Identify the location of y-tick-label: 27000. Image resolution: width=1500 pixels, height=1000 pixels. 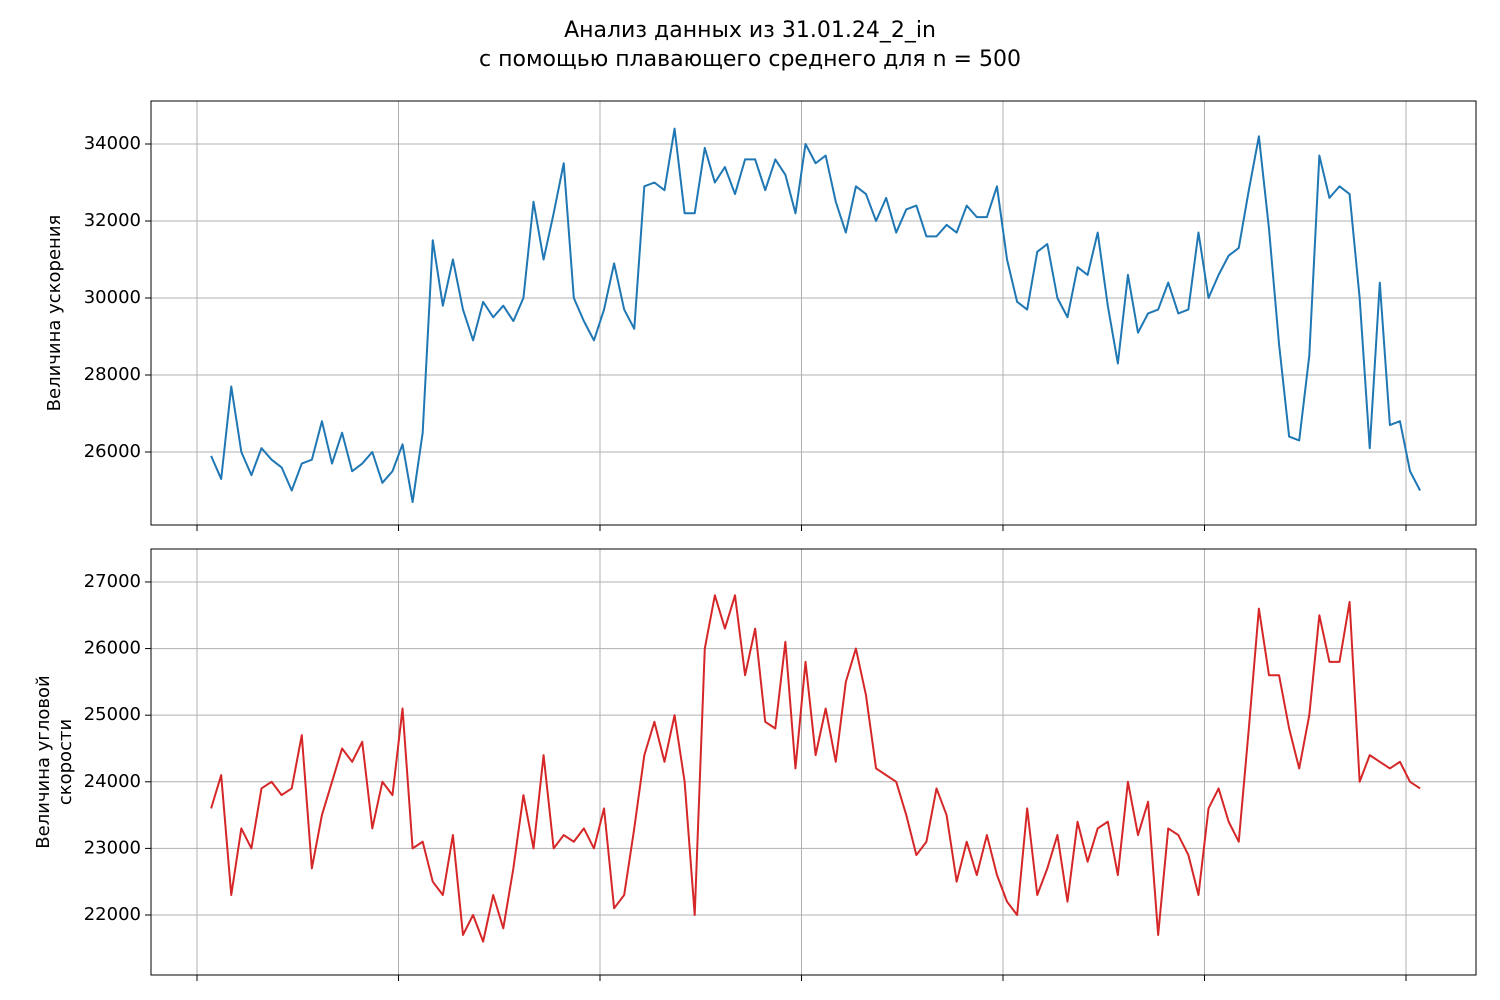
(112, 581).